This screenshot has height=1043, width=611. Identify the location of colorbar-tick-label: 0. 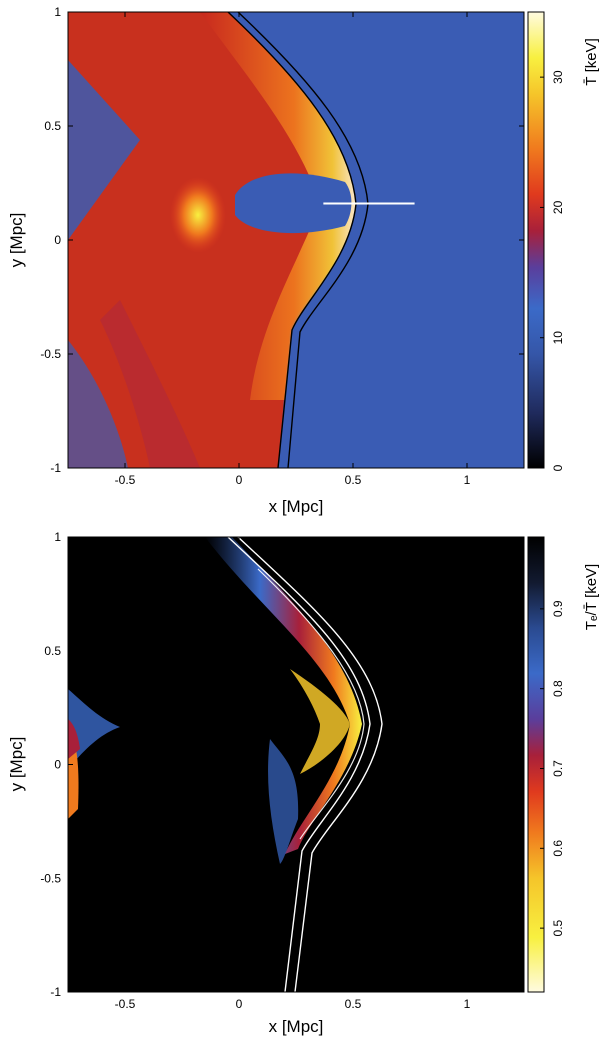
(558, 467).